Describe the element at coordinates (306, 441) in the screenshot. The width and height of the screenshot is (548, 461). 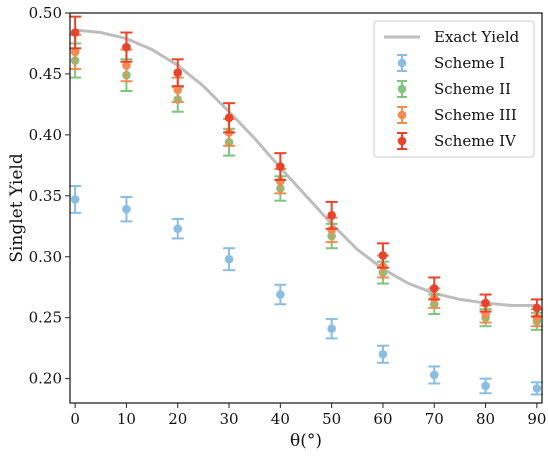
I see `x-axis-label: θ(°)` at that location.